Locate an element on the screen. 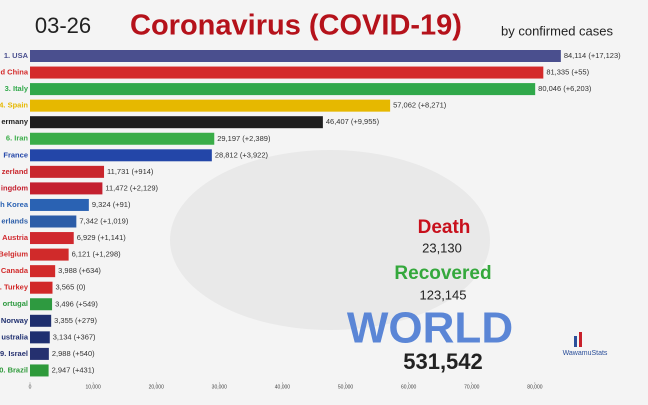  value-number: 6,121 is located at coordinates (81, 254).